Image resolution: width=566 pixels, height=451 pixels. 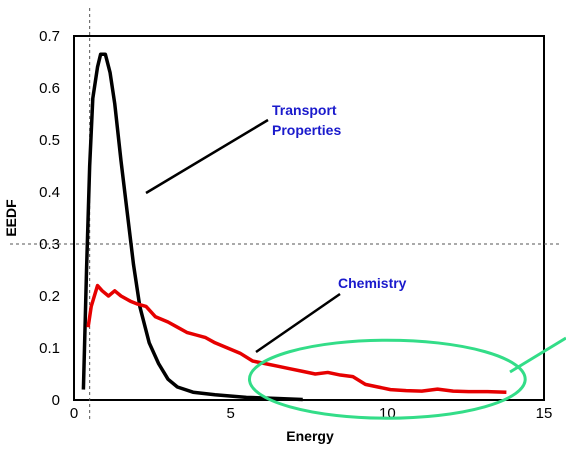 I want to click on chemistry-highlight-ellipse, so click(x=387, y=379).